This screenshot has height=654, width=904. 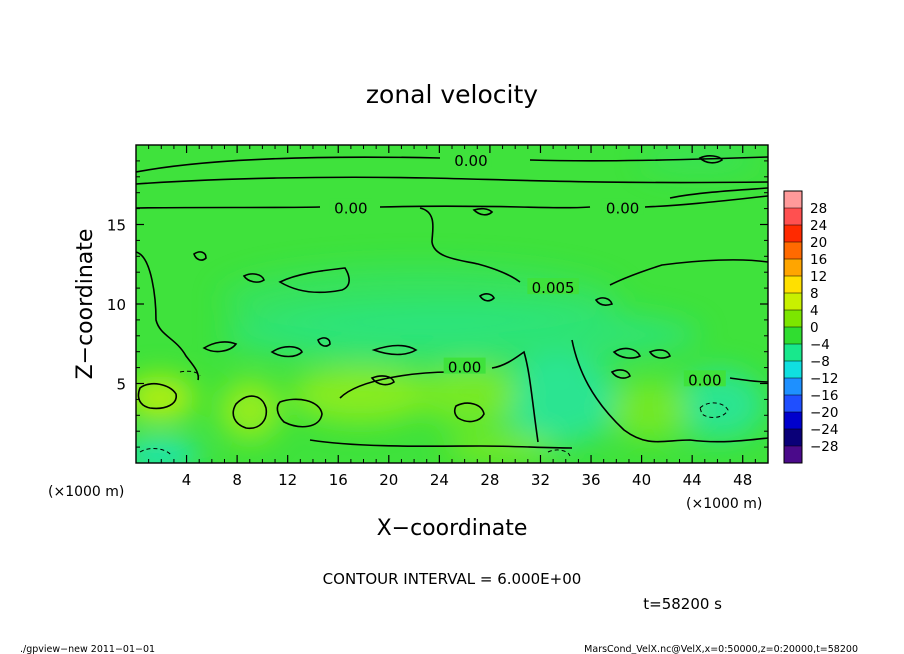 What do you see at coordinates (87, 649) in the screenshot?
I see `footer-left: ./gpview−new 2011−01−01` at bounding box center [87, 649].